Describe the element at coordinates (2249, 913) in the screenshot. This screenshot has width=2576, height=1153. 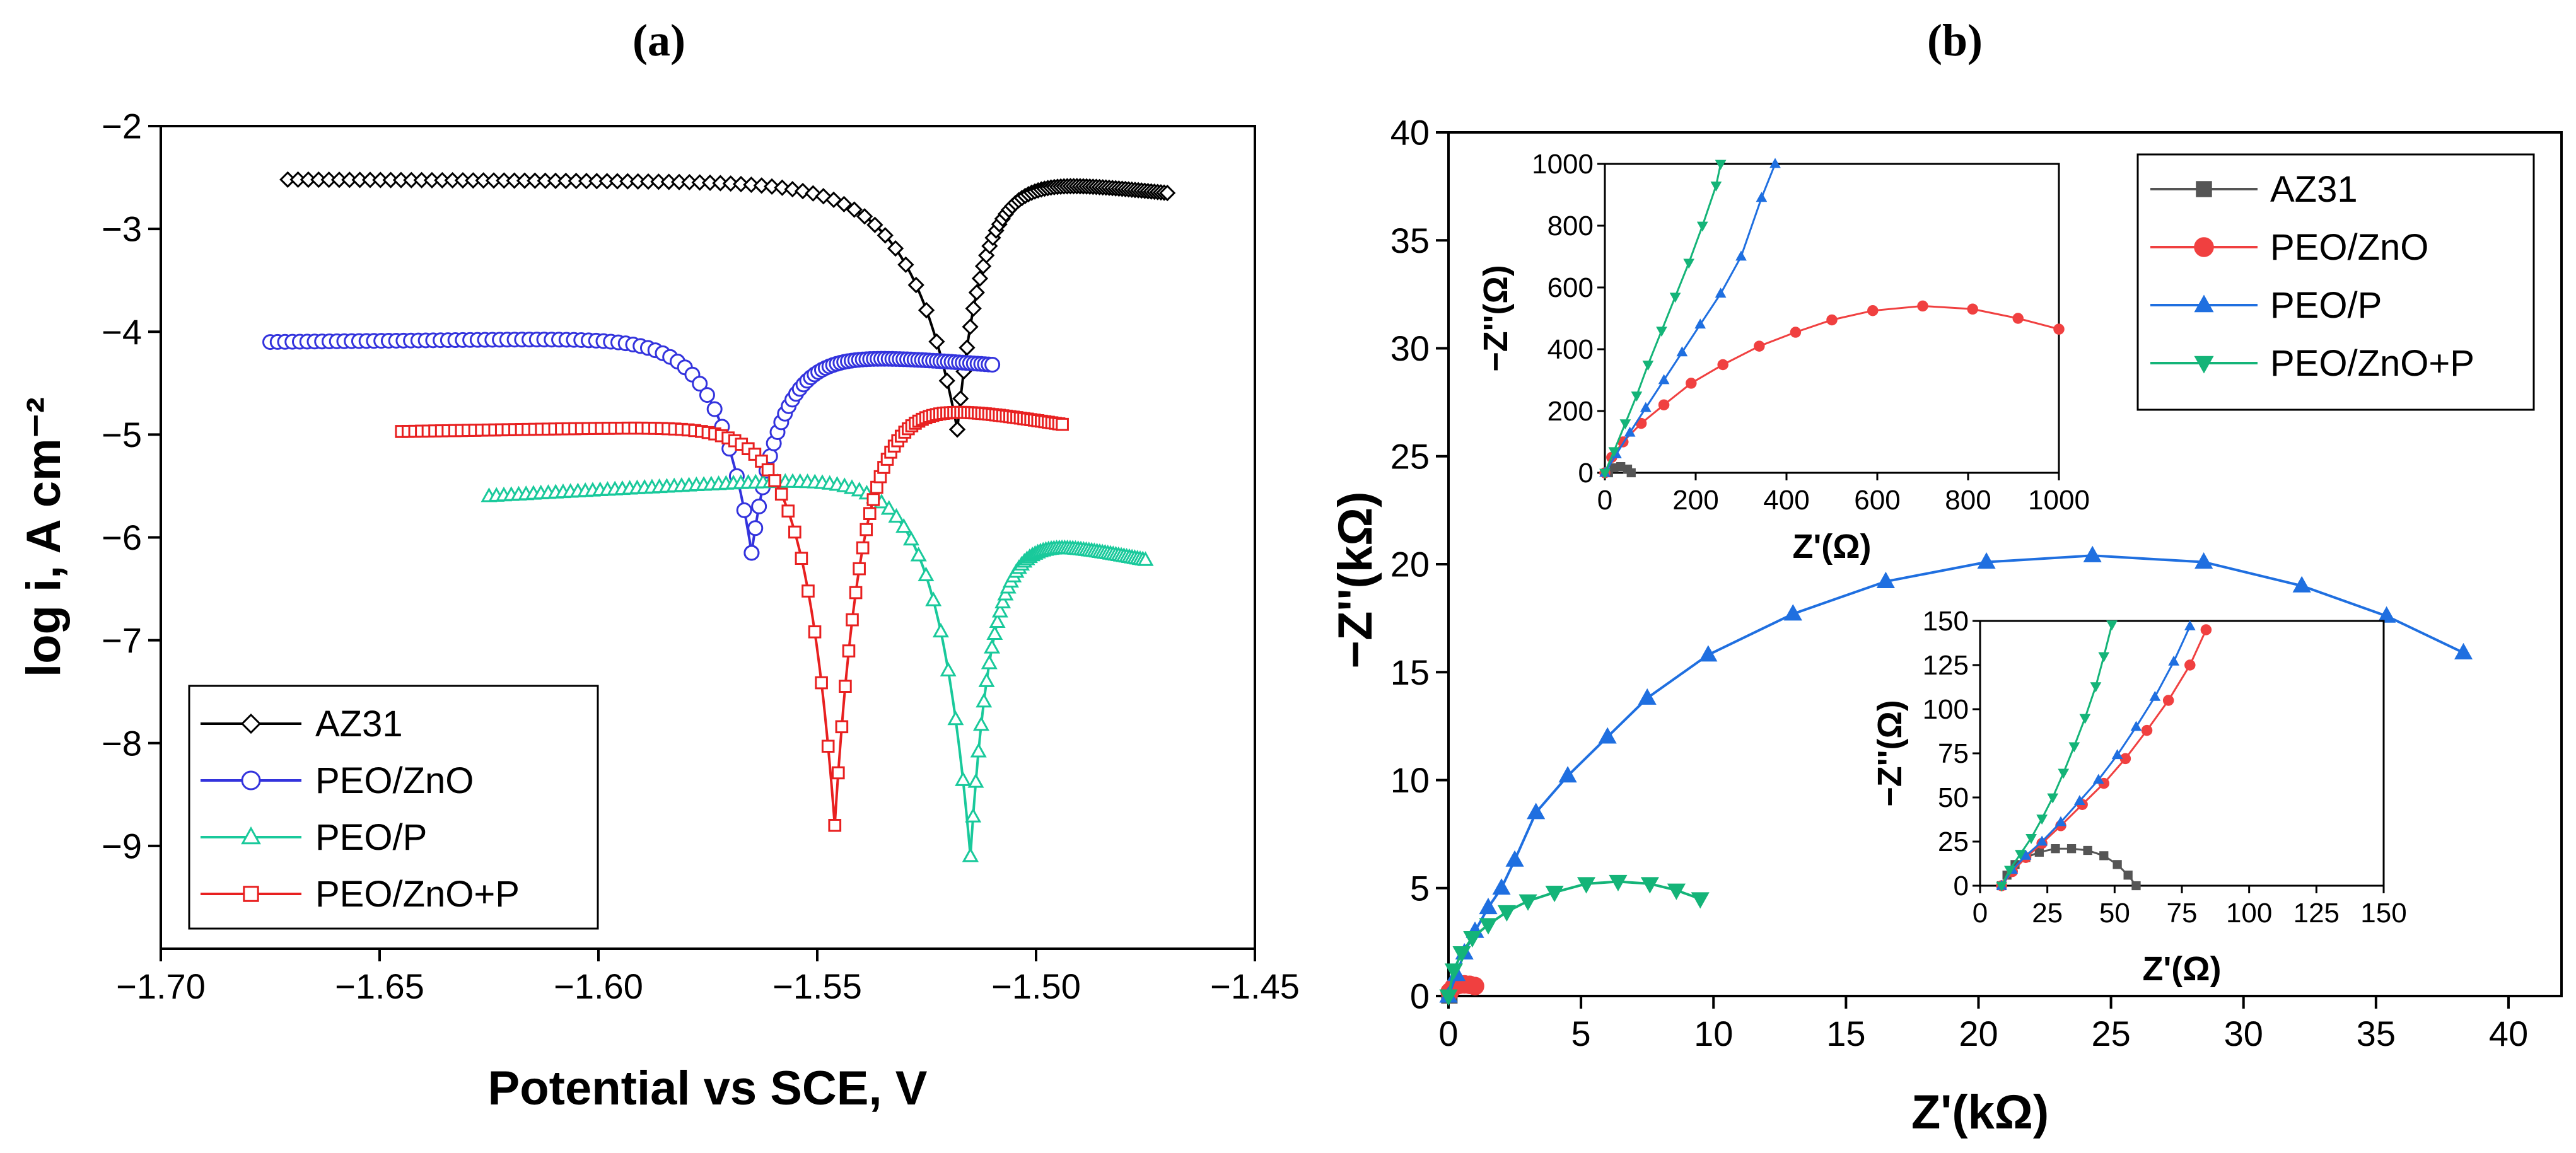
I see `x-tick-label: 100` at that location.